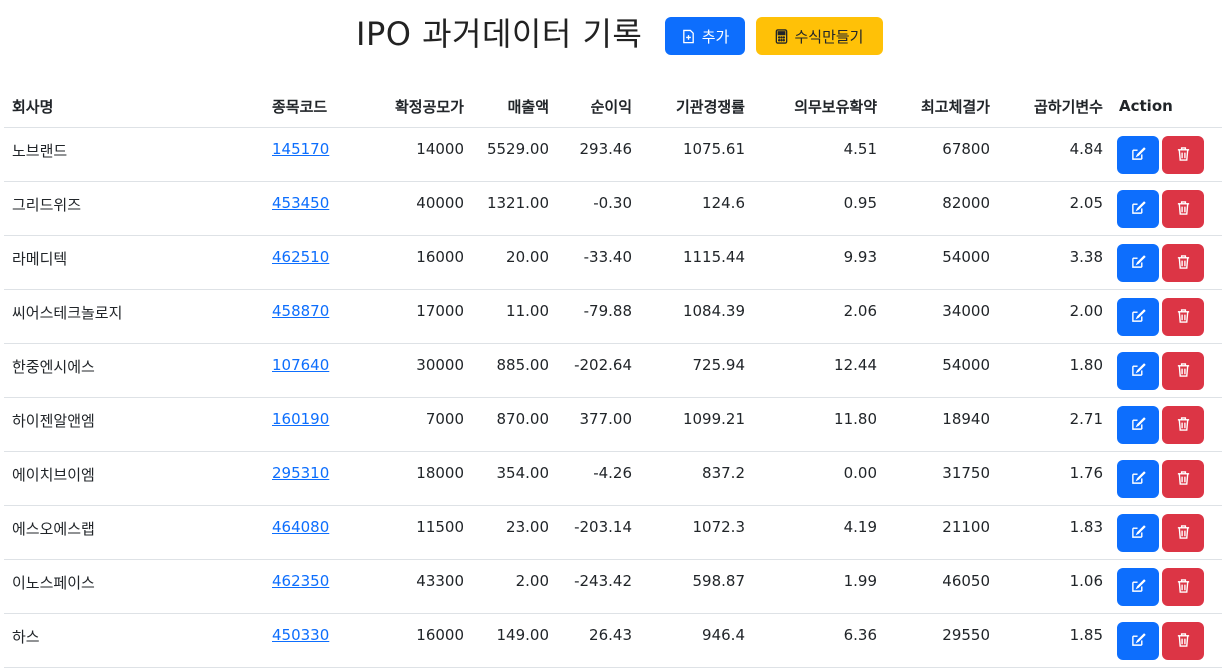 This screenshot has height=668, width=1222. Describe the element at coordinates (301, 527) in the screenshot. I see `code-link: 464080` at that location.